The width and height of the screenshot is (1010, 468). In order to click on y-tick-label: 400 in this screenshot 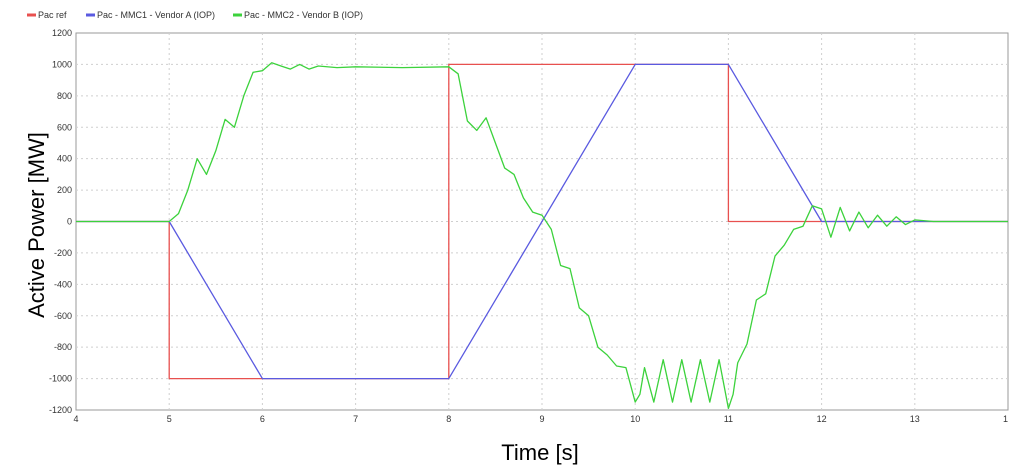, I will do `click(64, 159)`.